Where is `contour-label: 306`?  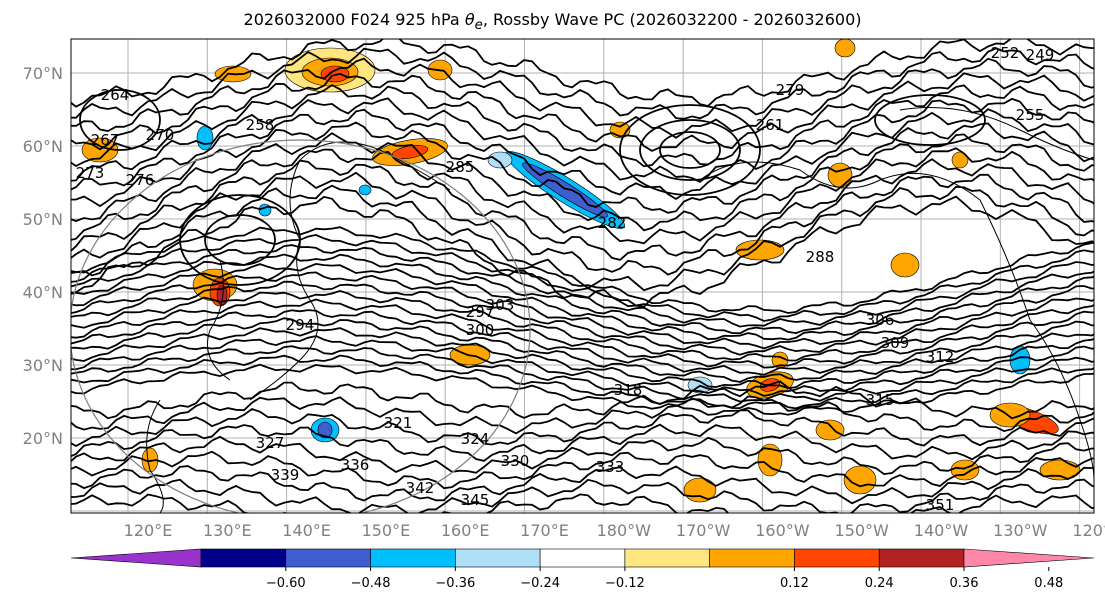
contour-label: 306 is located at coordinates (880, 320).